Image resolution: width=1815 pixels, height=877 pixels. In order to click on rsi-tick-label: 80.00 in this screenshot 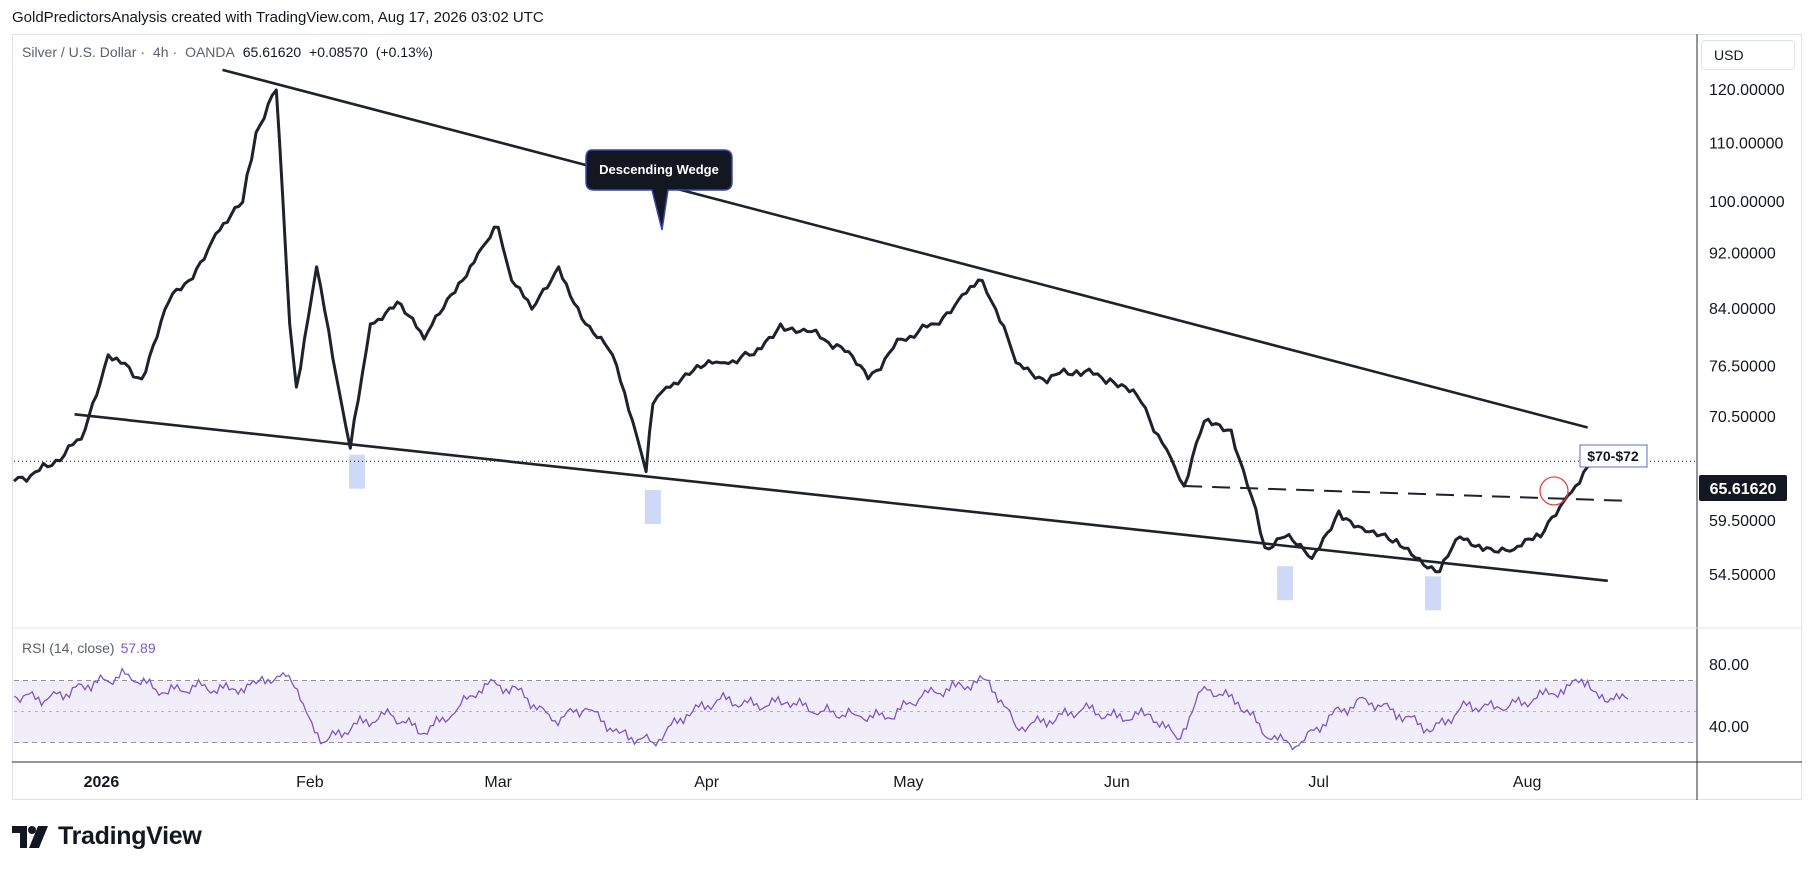, I will do `click(1729, 665)`.